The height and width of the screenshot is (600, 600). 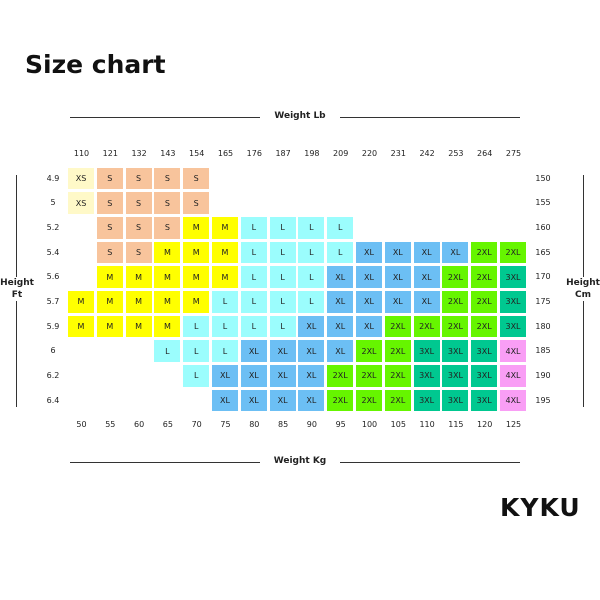 What do you see at coordinates (456, 424) in the screenshot?
I see `tick-weight-kg: 115` at bounding box center [456, 424].